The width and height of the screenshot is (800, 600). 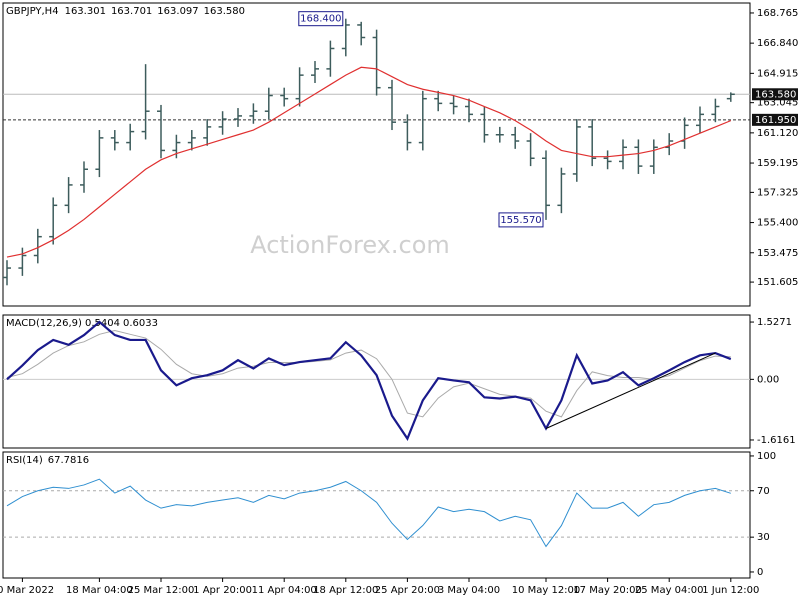 What do you see at coordinates (607, 590) in the screenshot?
I see `x-tick-label: 17 May 20:00` at bounding box center [607, 590].